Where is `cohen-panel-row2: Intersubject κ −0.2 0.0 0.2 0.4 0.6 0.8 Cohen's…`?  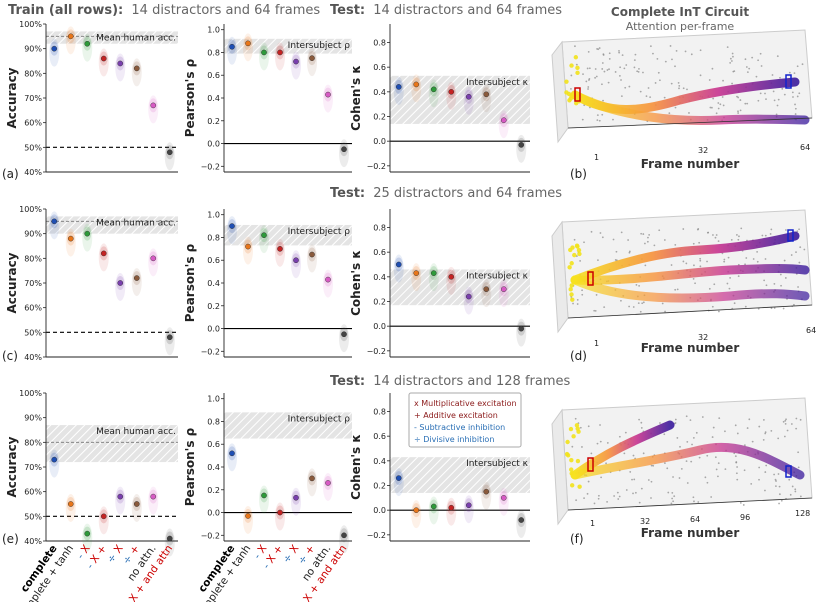
cohen-panel-row2: Intersubject κ −0.2 0.0 0.2 0.4 0.6 0.8 Cohen's… is located at coordinates (439, 283).